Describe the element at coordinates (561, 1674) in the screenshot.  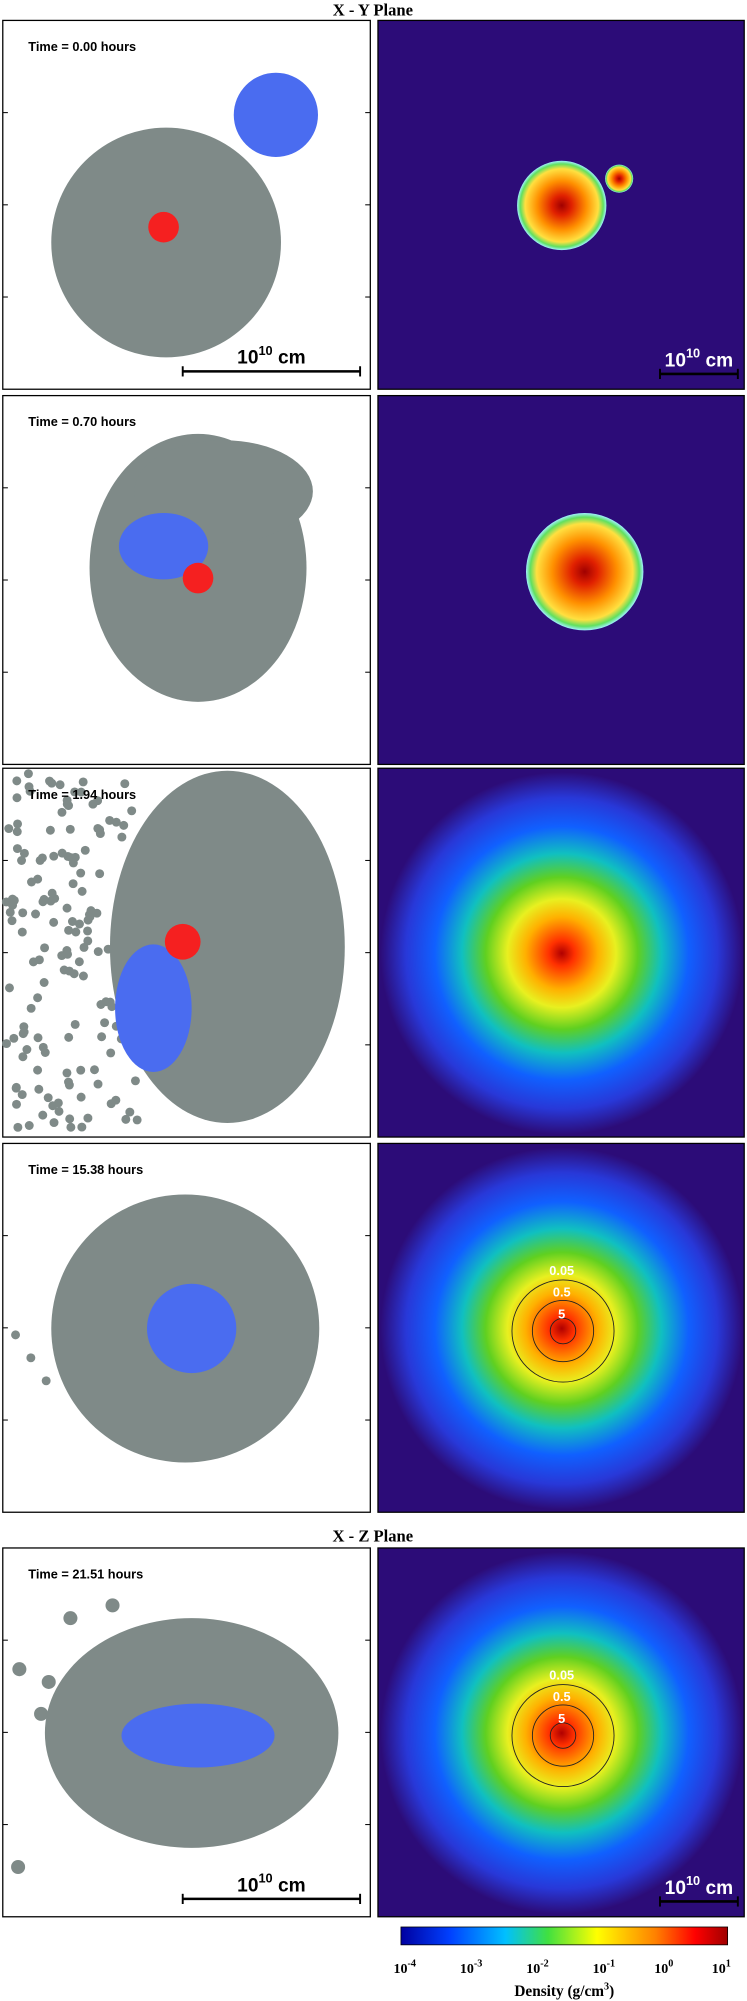
I see `contour-label: 0.05` at that location.